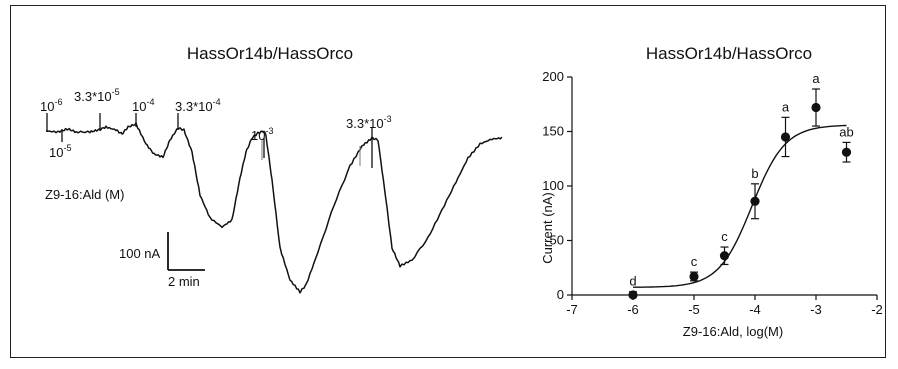 The width and height of the screenshot is (898, 369). What do you see at coordinates (553, 76) in the screenshot?
I see `y-tick-label: 200` at bounding box center [553, 76].